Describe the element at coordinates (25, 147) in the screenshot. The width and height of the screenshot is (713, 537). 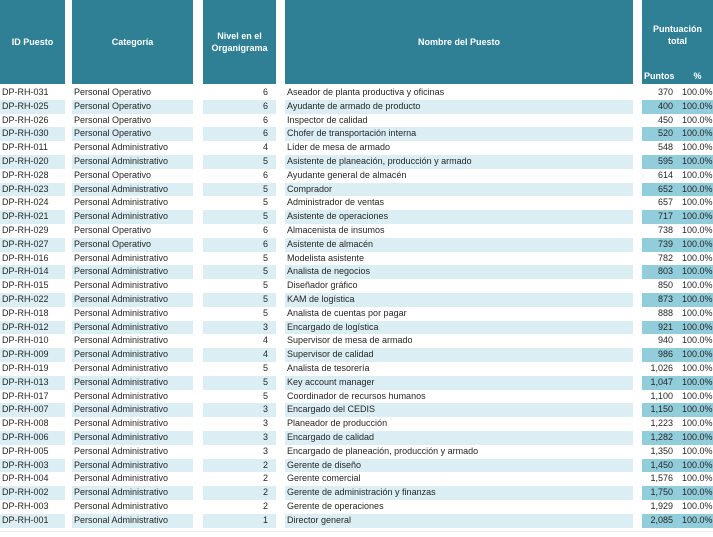
I see `cell-id-puesto: DP-RH-011` at that location.